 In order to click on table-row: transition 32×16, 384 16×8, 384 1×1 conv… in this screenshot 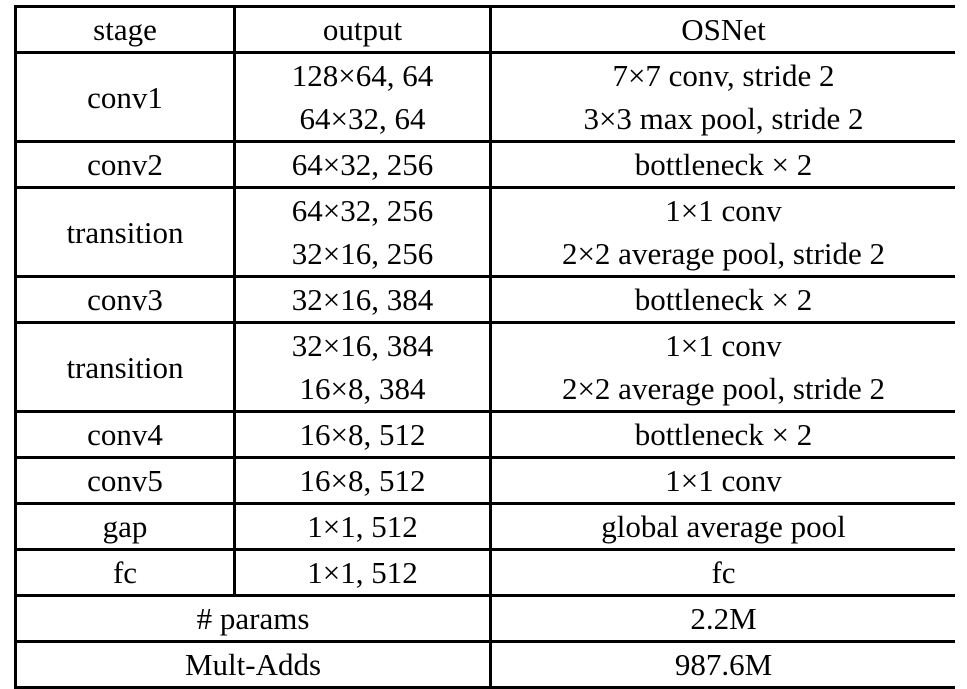, I will do `click(484, 366)`.